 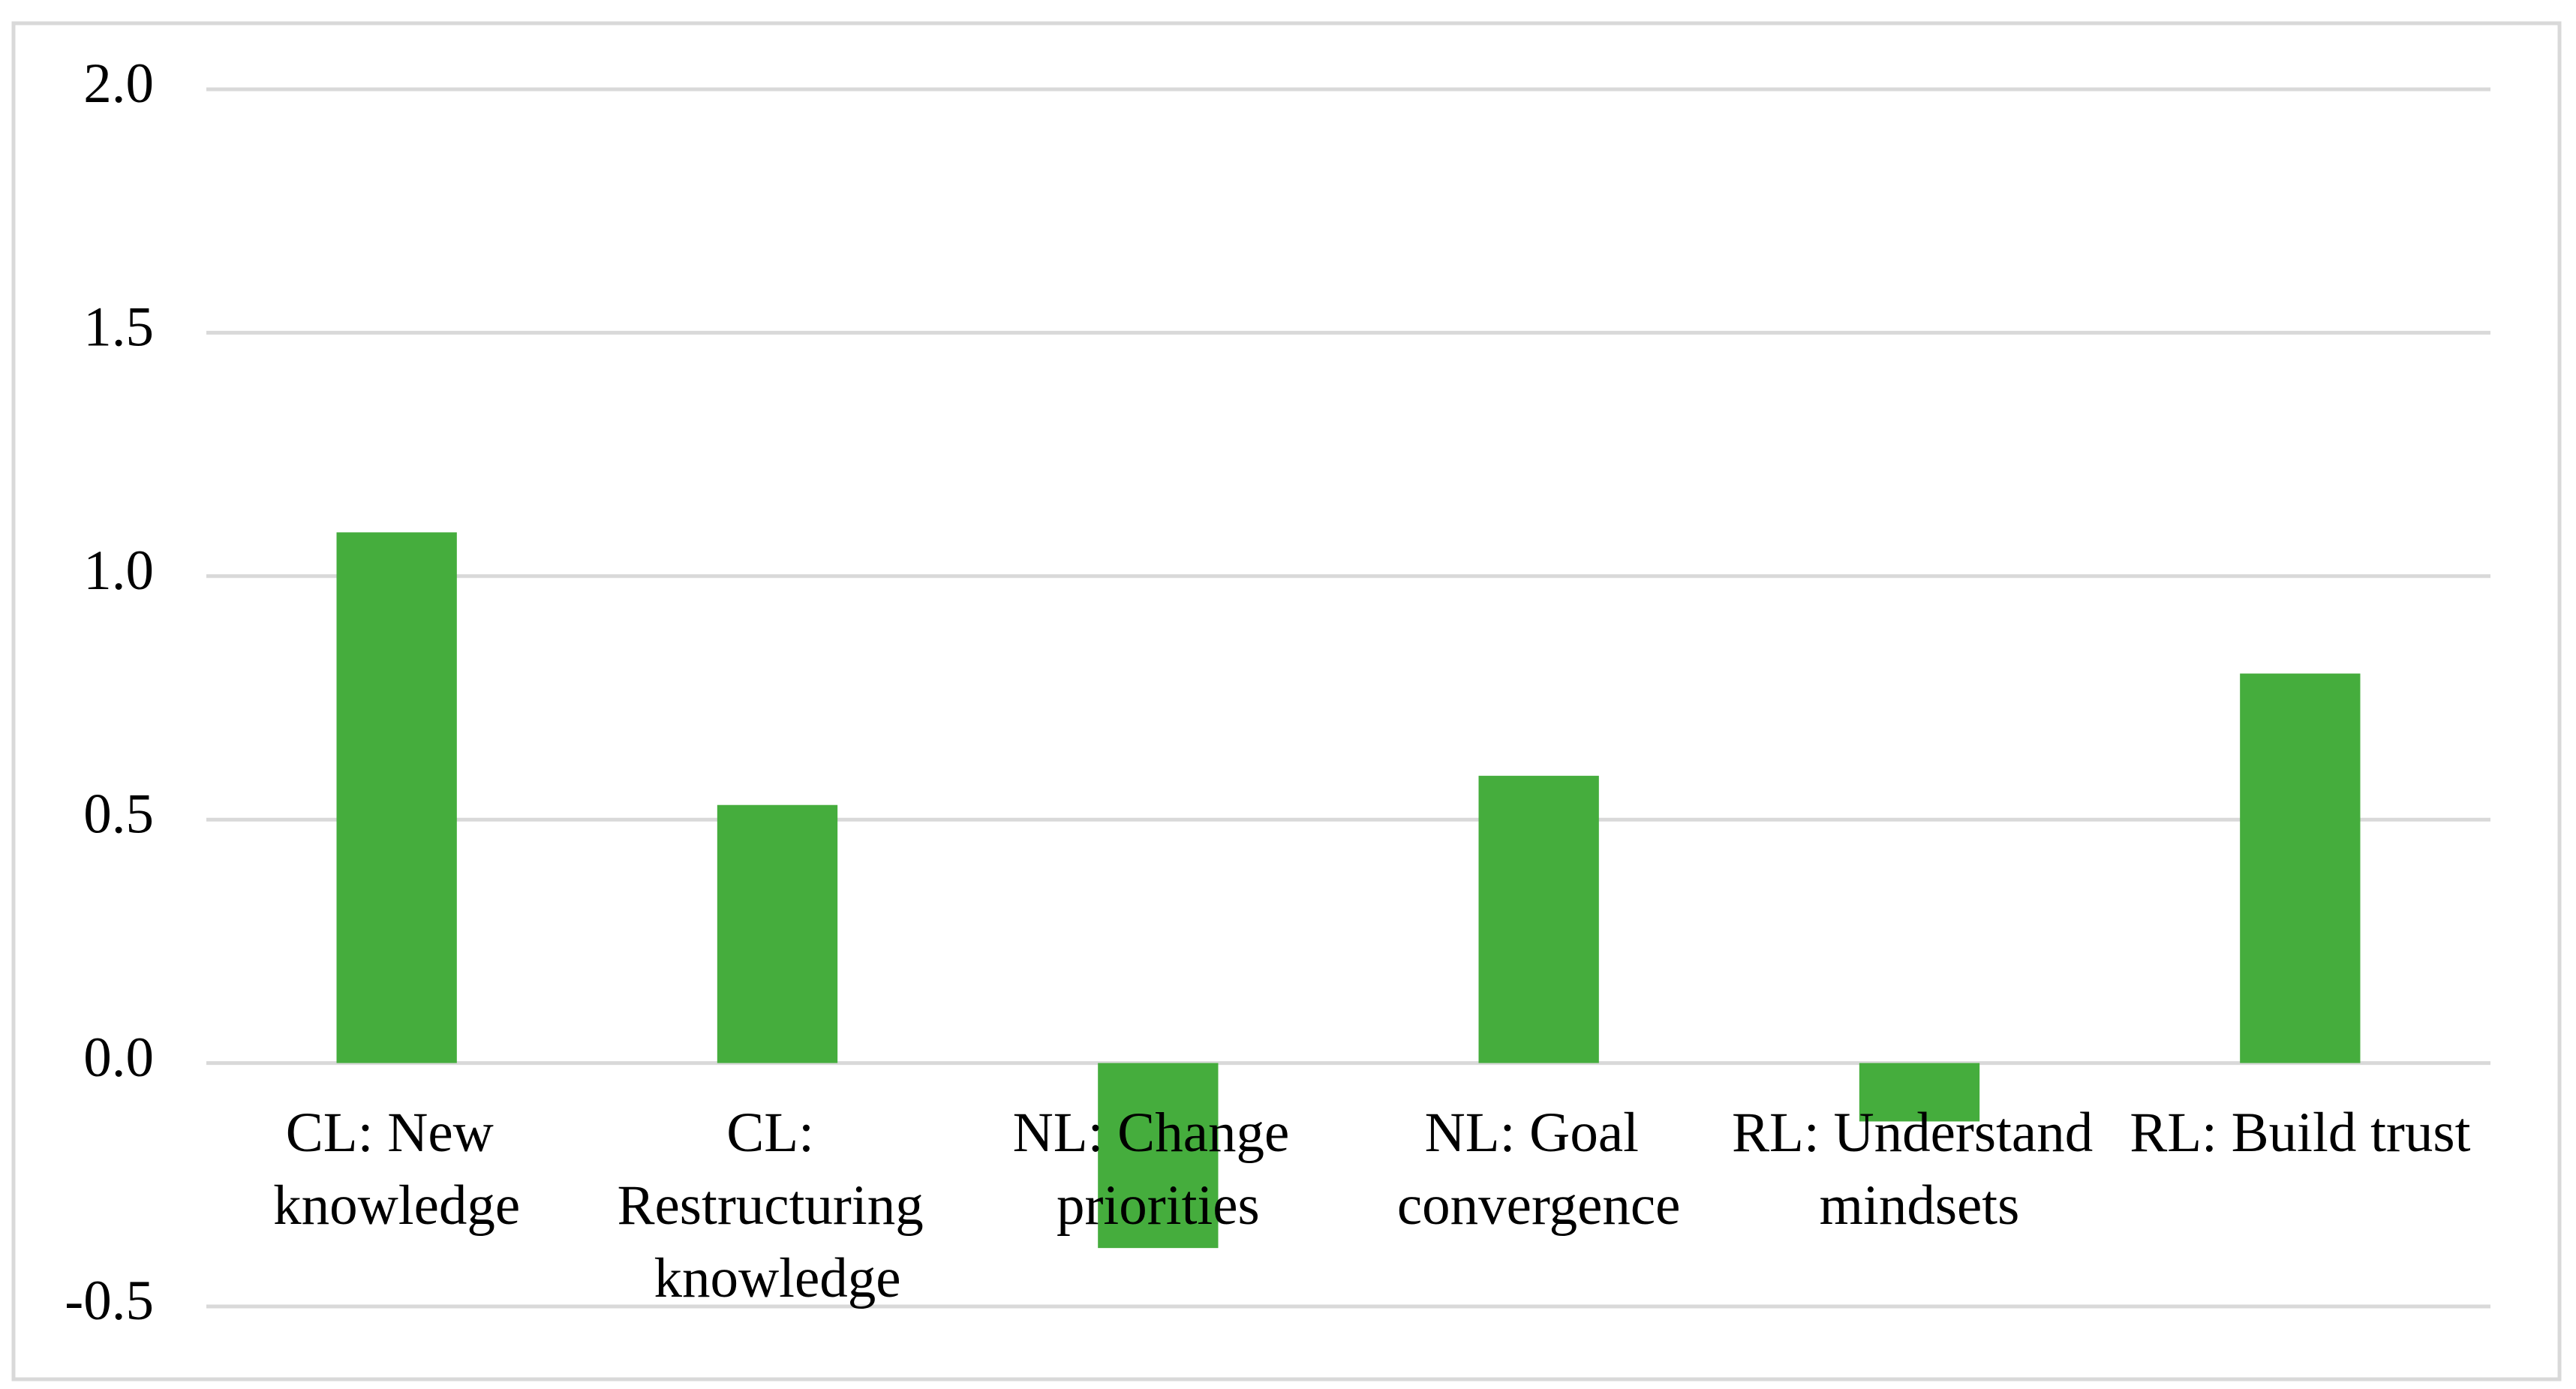 What do you see at coordinates (118, 327) in the screenshot?
I see `y-tick-label: 1.5` at bounding box center [118, 327].